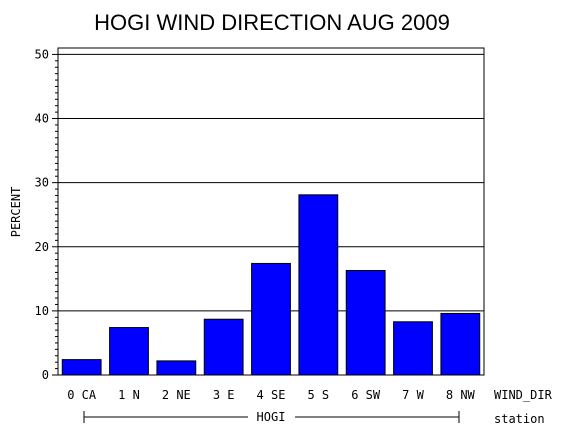 This screenshot has height=430, width=570. What do you see at coordinates (461, 395) in the screenshot?
I see `x-tick-label: 8 NW` at bounding box center [461, 395].